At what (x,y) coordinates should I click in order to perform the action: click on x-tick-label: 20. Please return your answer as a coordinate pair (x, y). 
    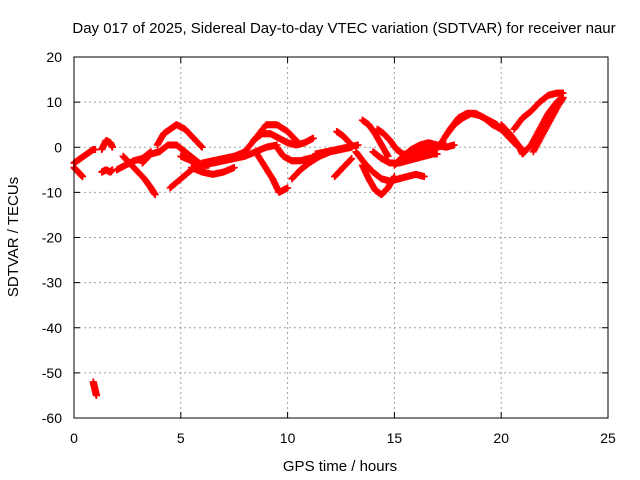
    Looking at the image, I should click on (501, 438).